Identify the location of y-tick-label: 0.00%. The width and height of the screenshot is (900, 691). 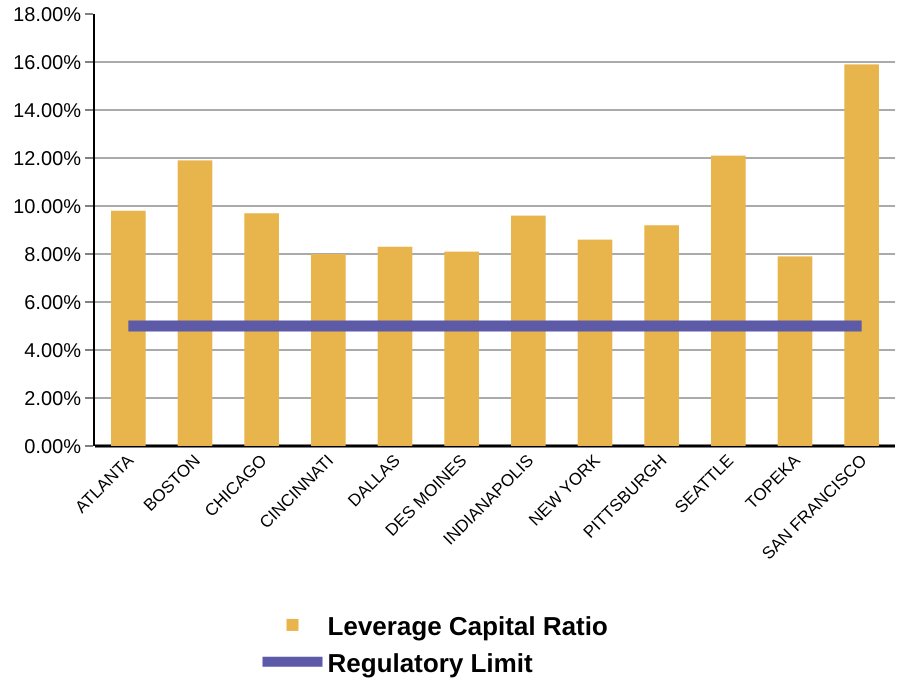
(53, 447).